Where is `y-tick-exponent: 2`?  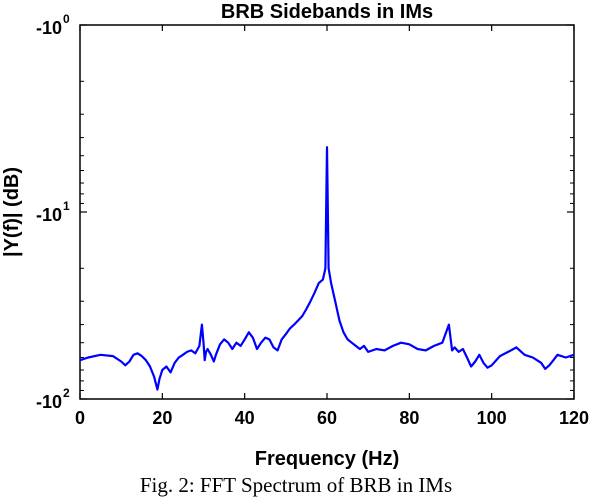
y-tick-exponent: 2 is located at coordinates (66, 393).